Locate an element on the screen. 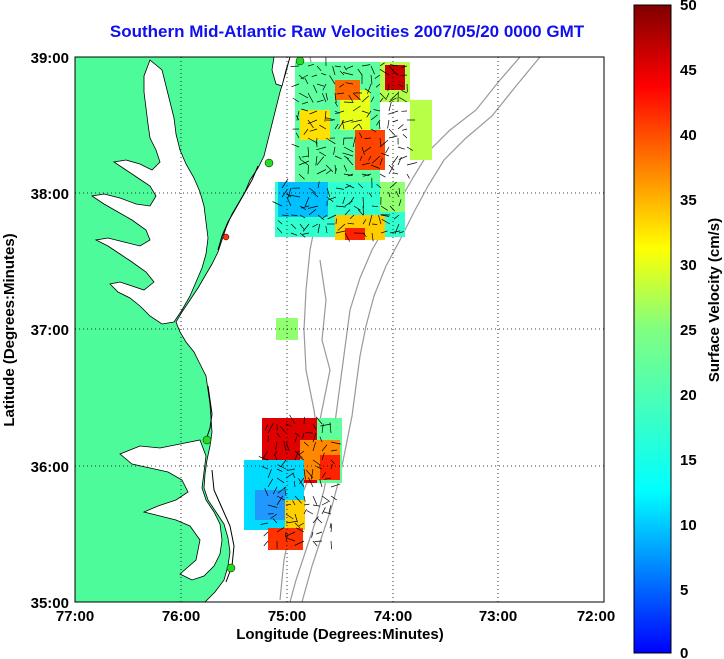  colorbar-tick-label: 5 is located at coordinates (684, 590).